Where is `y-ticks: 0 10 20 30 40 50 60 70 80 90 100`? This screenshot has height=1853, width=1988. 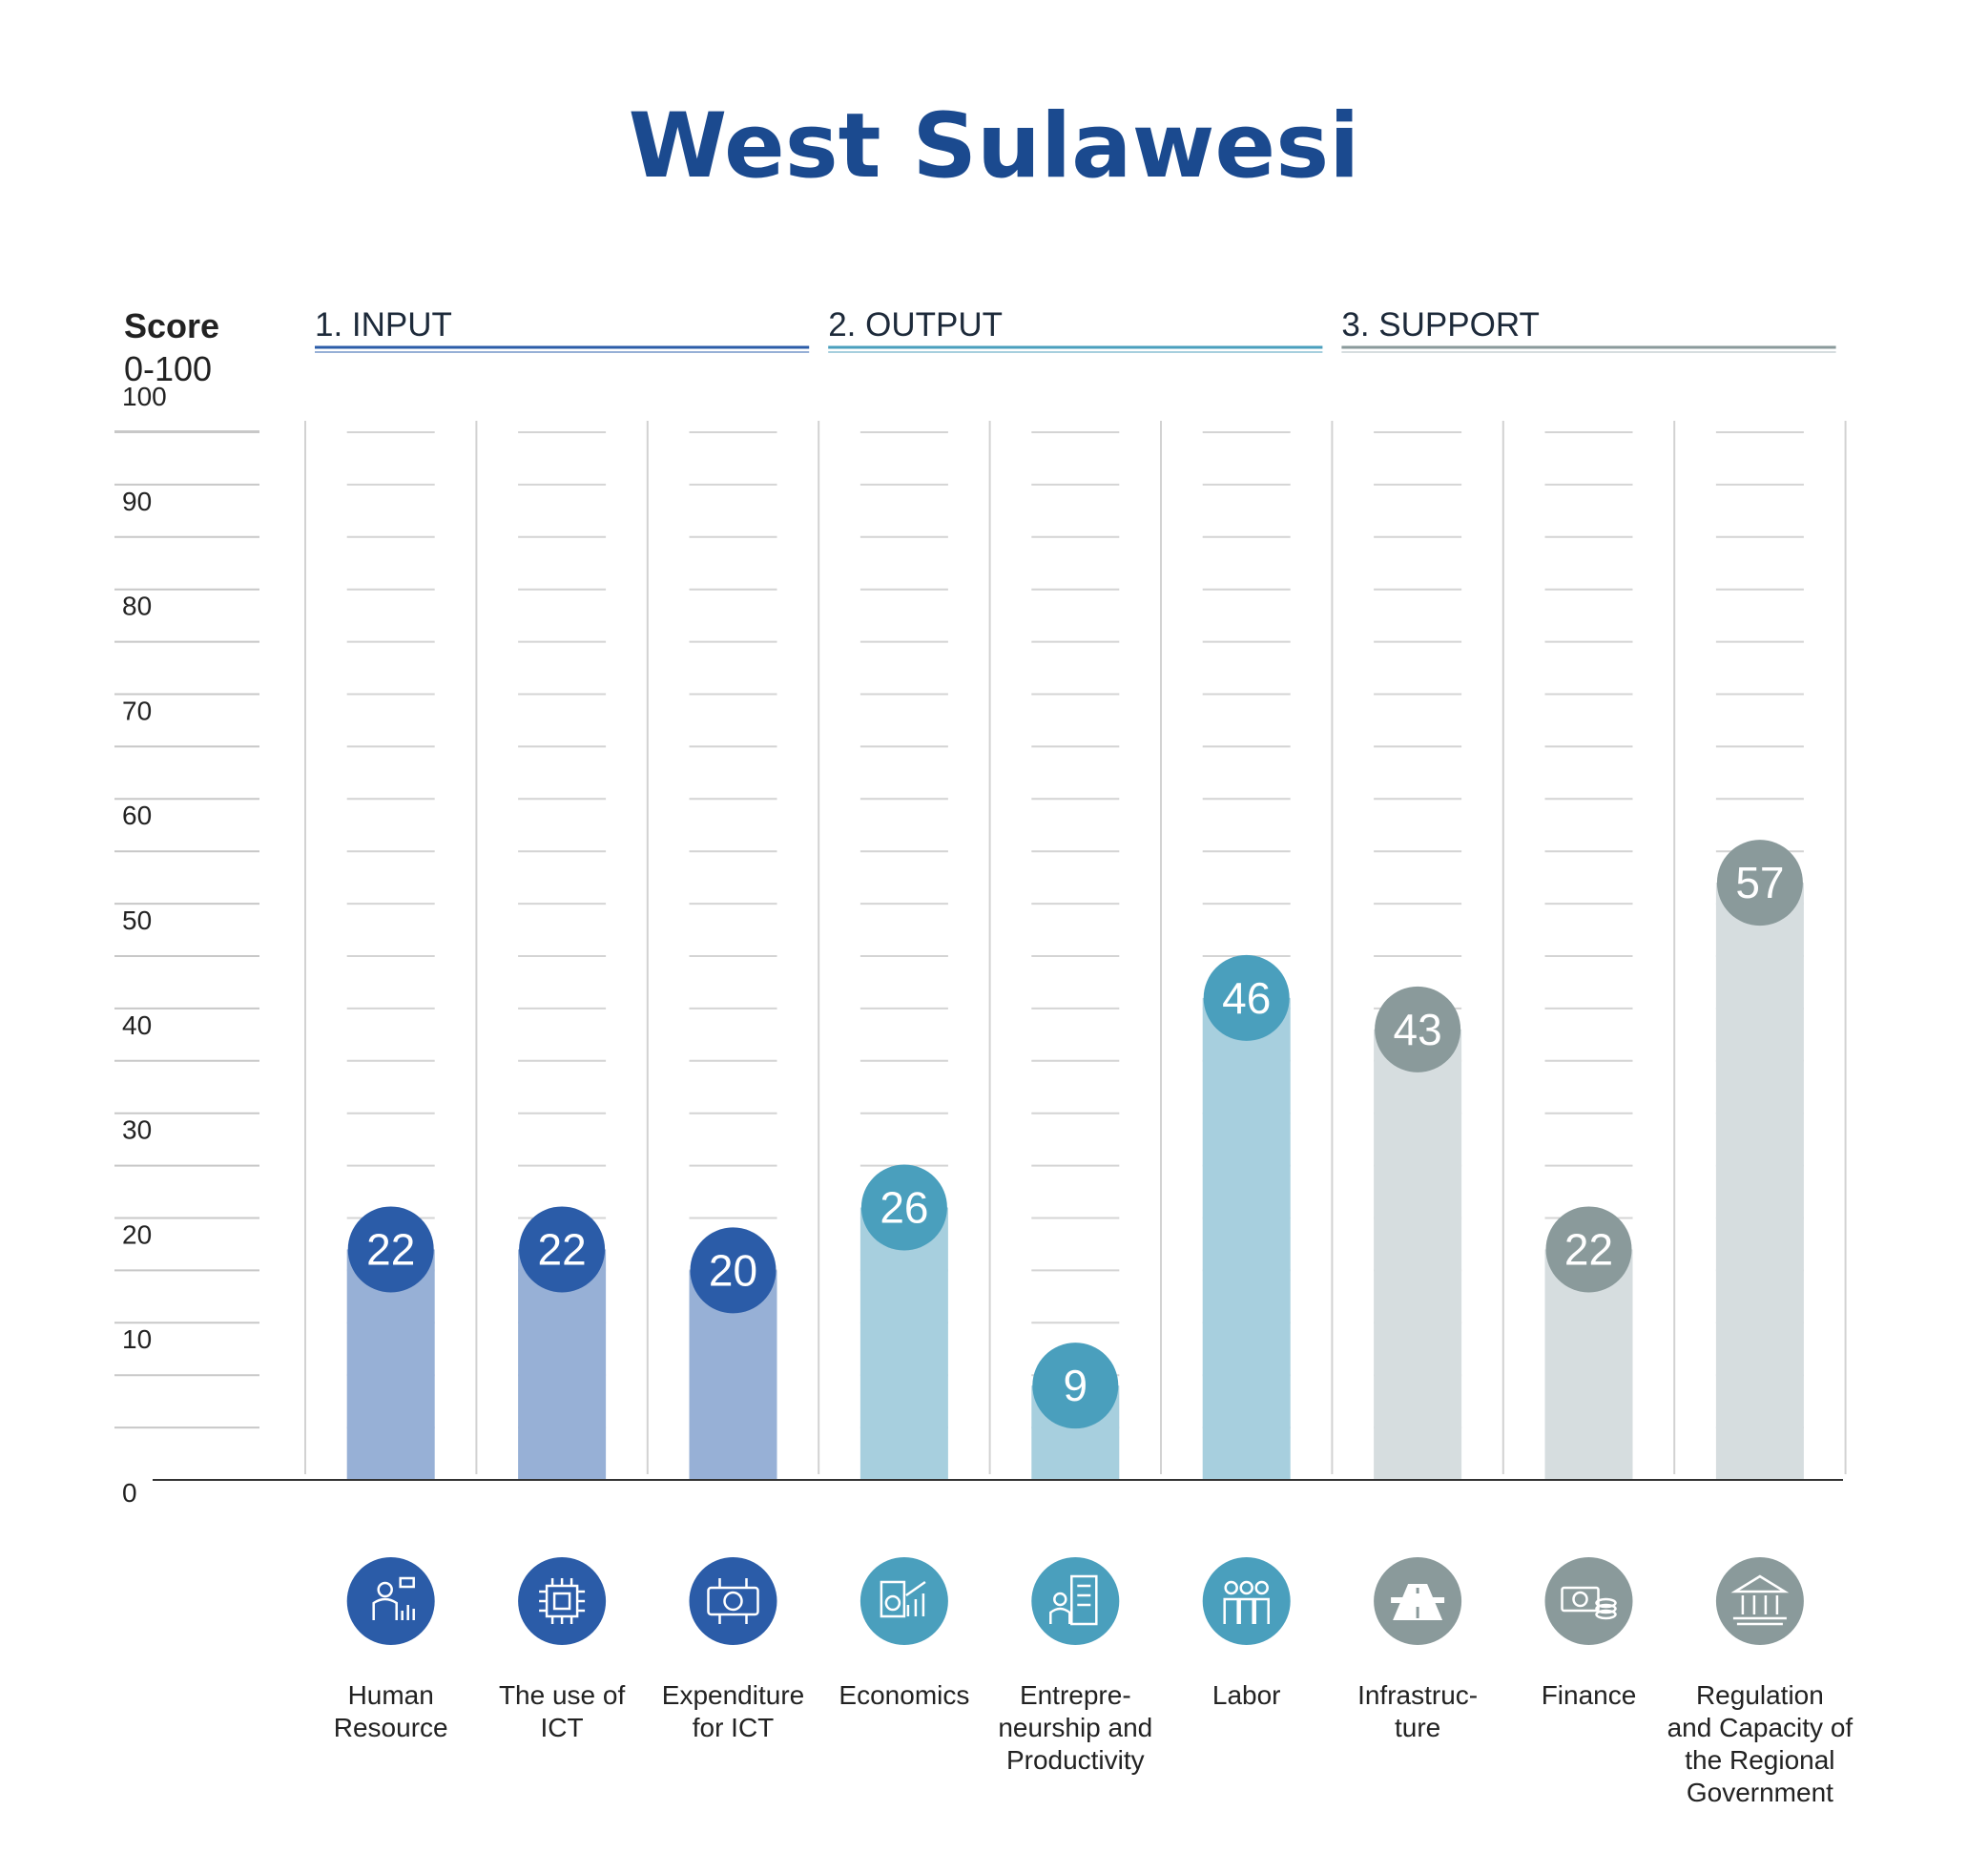 y-ticks: 0 10 20 30 40 50 60 70 80 90 100 is located at coordinates (144, 945).